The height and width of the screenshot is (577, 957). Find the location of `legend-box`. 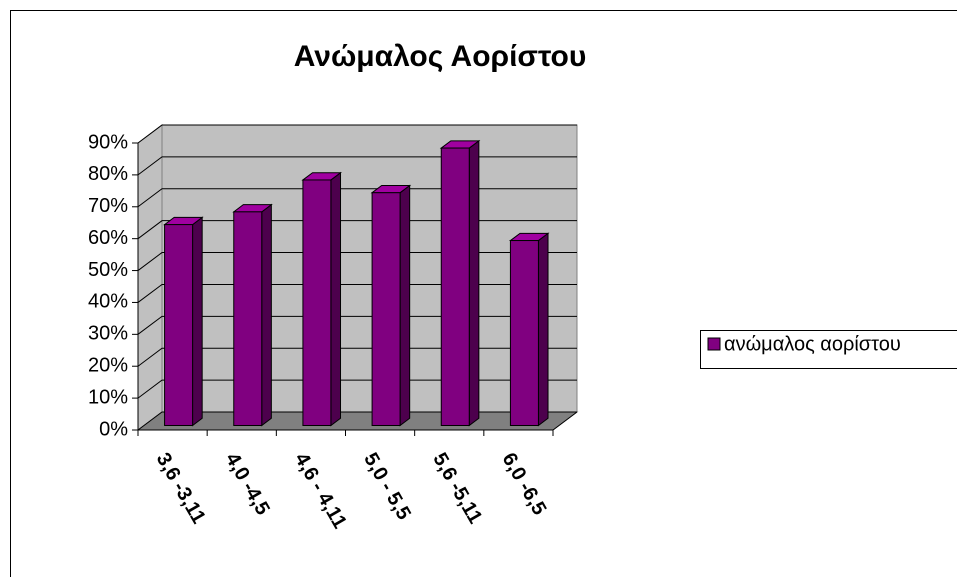

legend-box is located at coordinates (828, 349).